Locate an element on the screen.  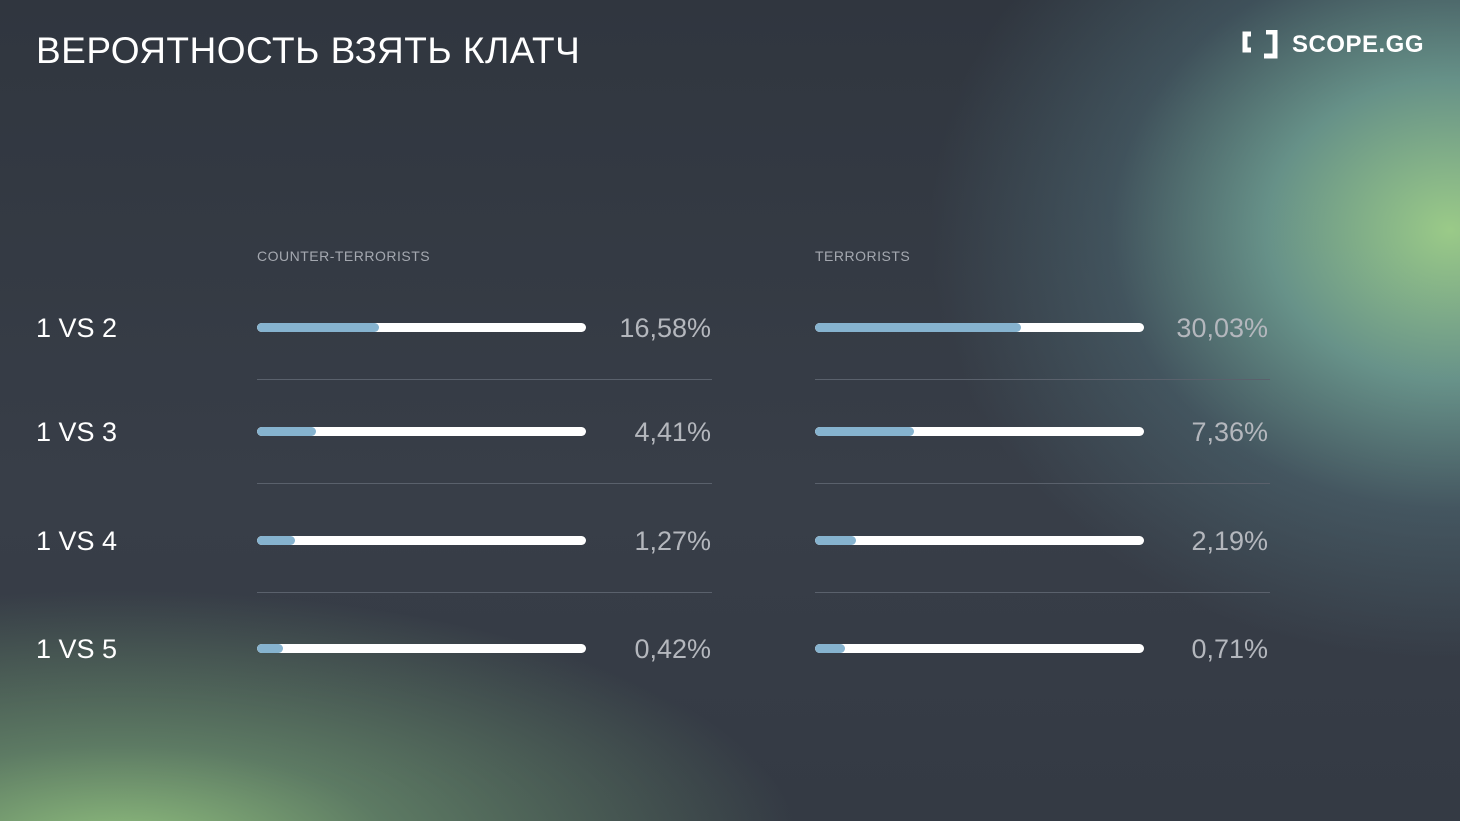
row-label: 1 VS 5 is located at coordinates (77, 649).